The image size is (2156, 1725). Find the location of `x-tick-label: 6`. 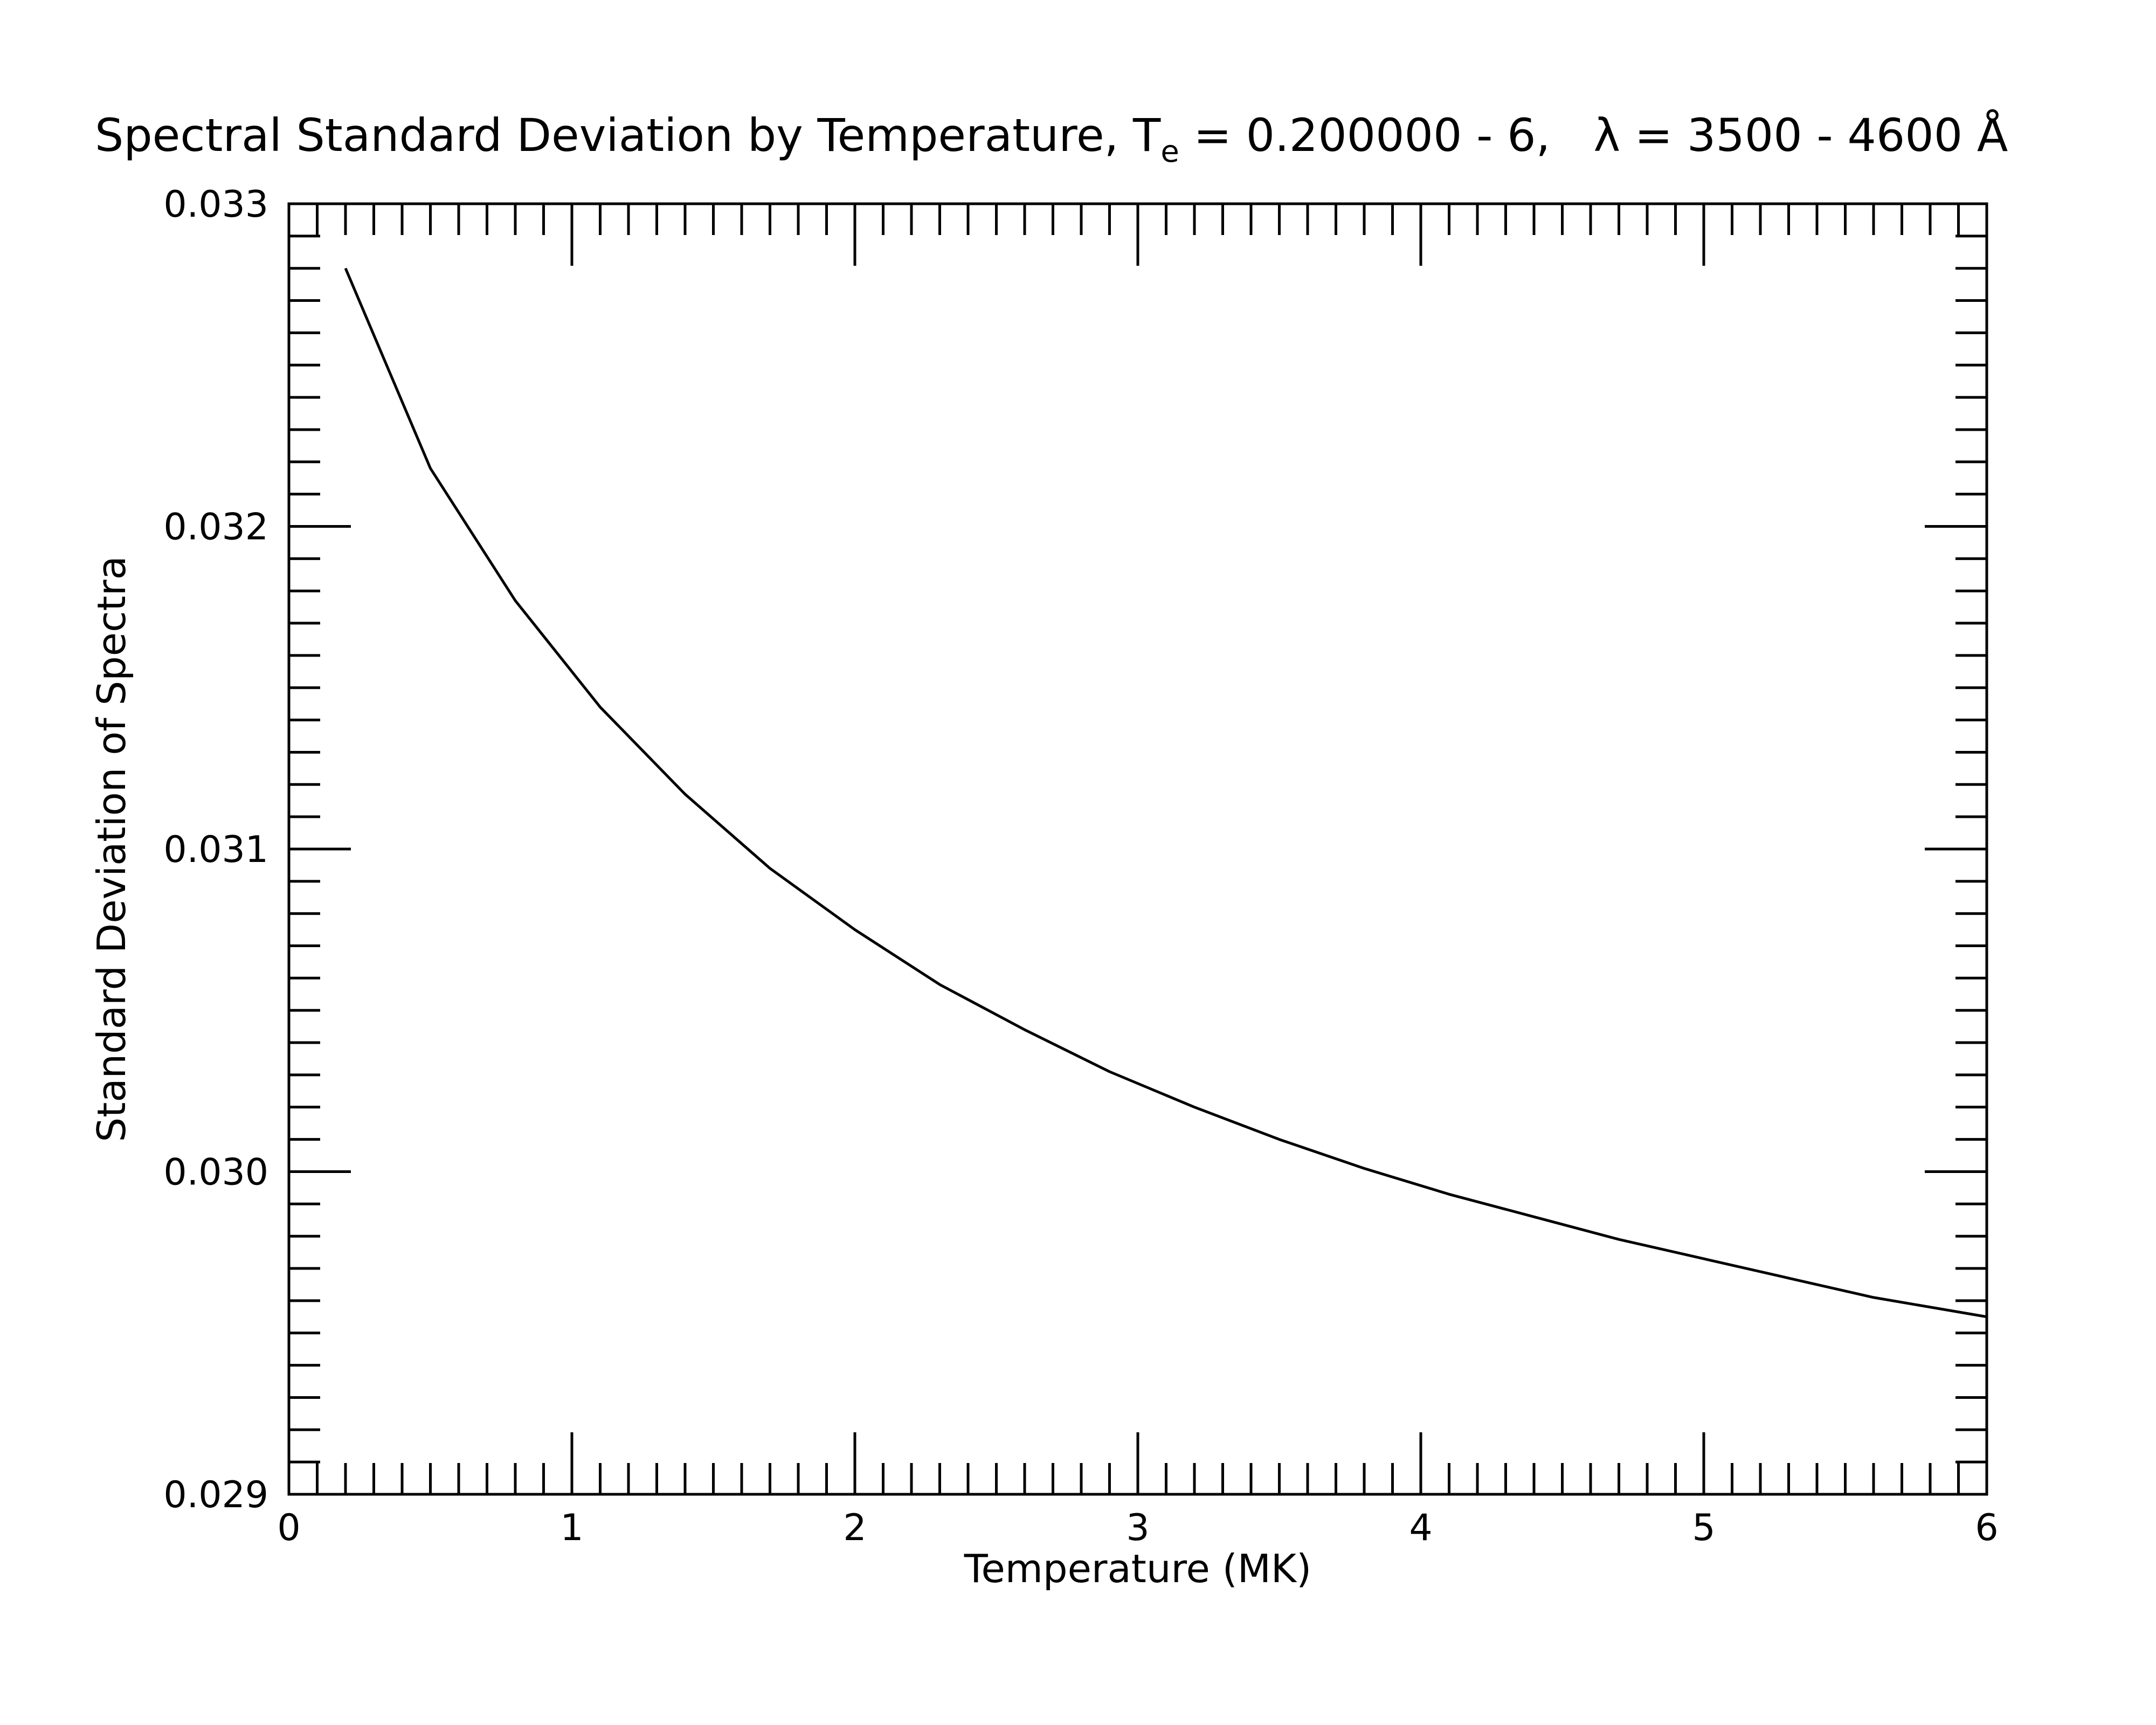

x-tick-label: 6 is located at coordinates (1987, 1528).